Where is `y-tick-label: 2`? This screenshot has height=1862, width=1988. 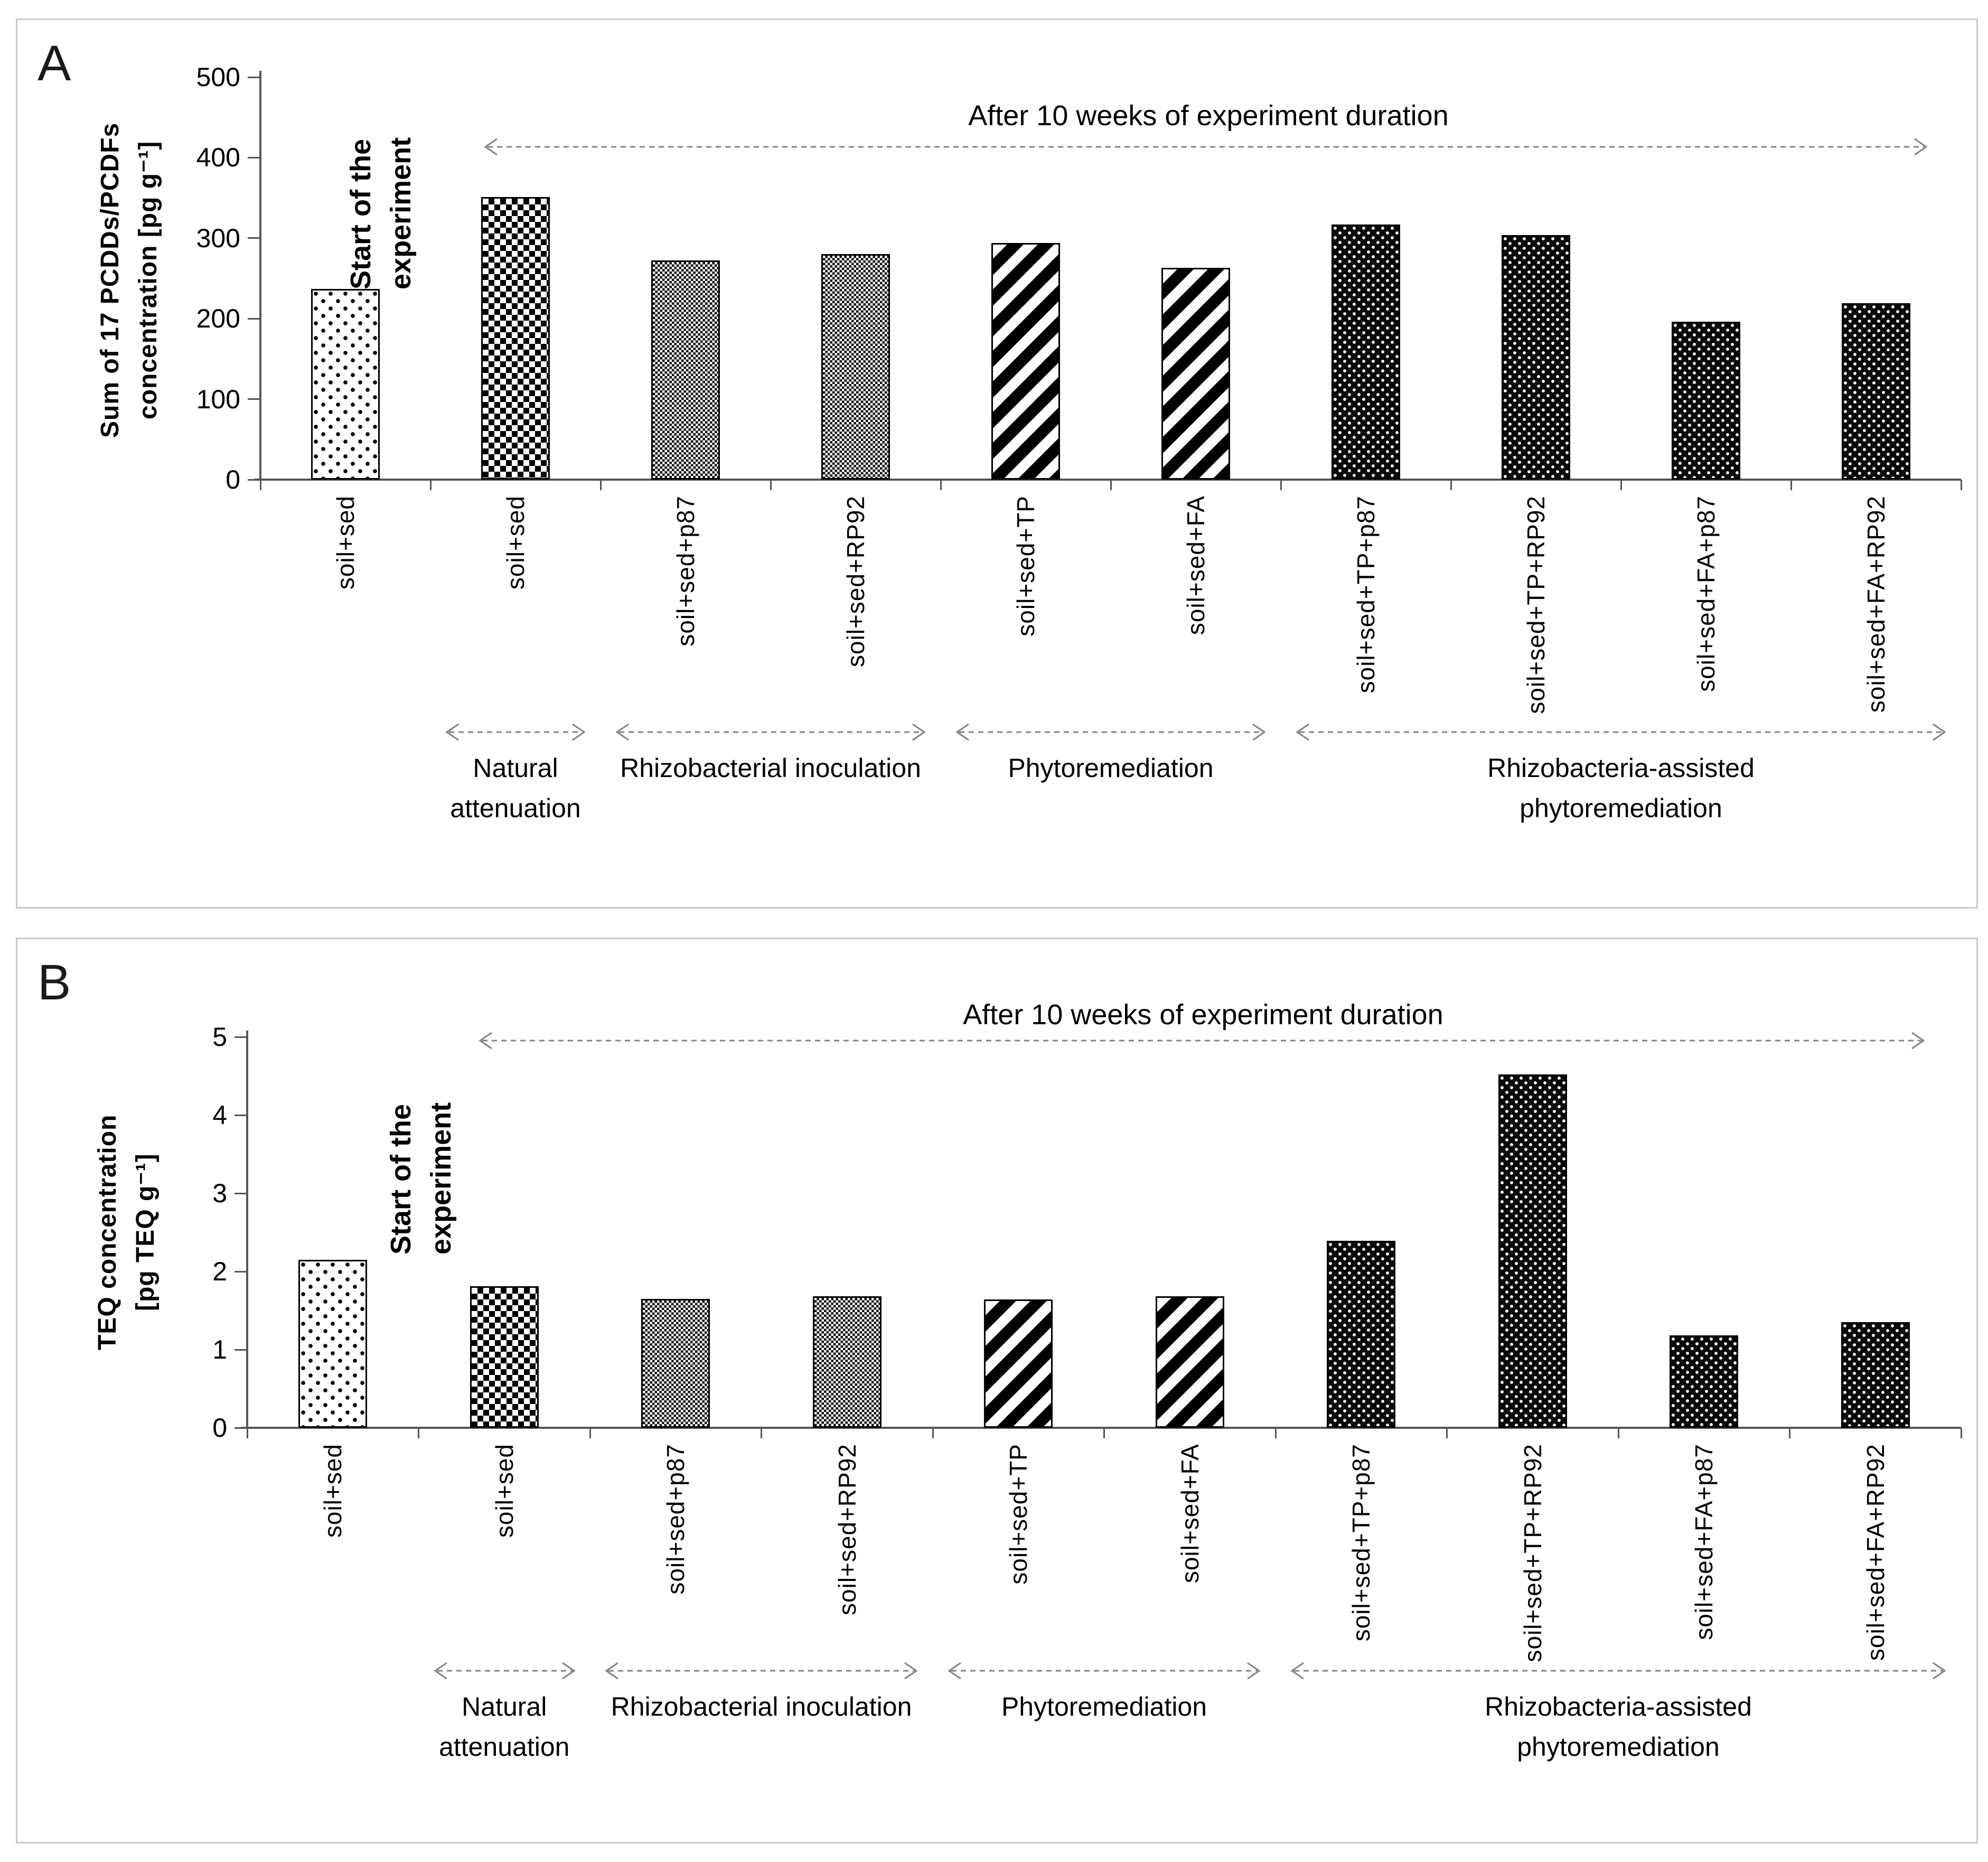
y-tick-label: 2 is located at coordinates (219, 1271).